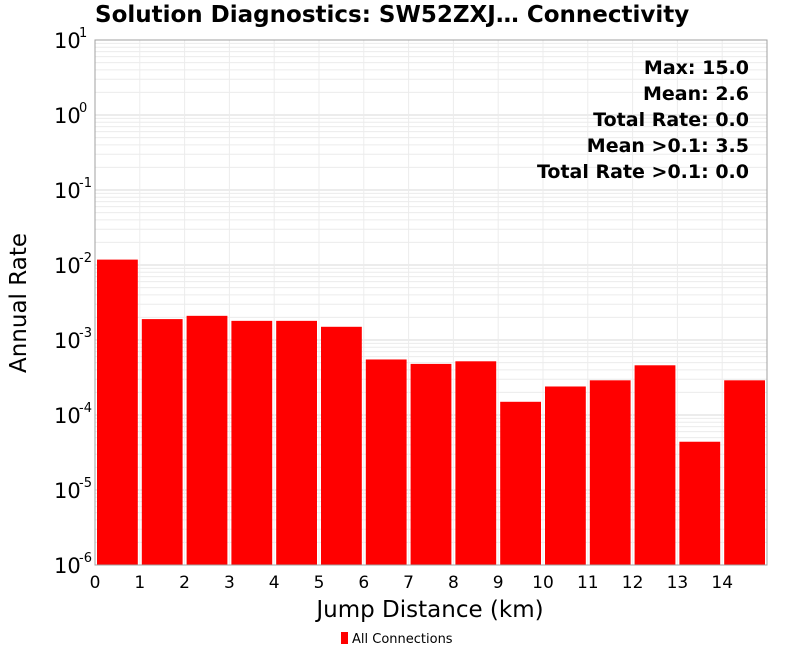 The width and height of the screenshot is (800, 650). Describe the element at coordinates (428, 610) in the screenshot. I see `x-axis-label: Jump Distance (km)` at that location.